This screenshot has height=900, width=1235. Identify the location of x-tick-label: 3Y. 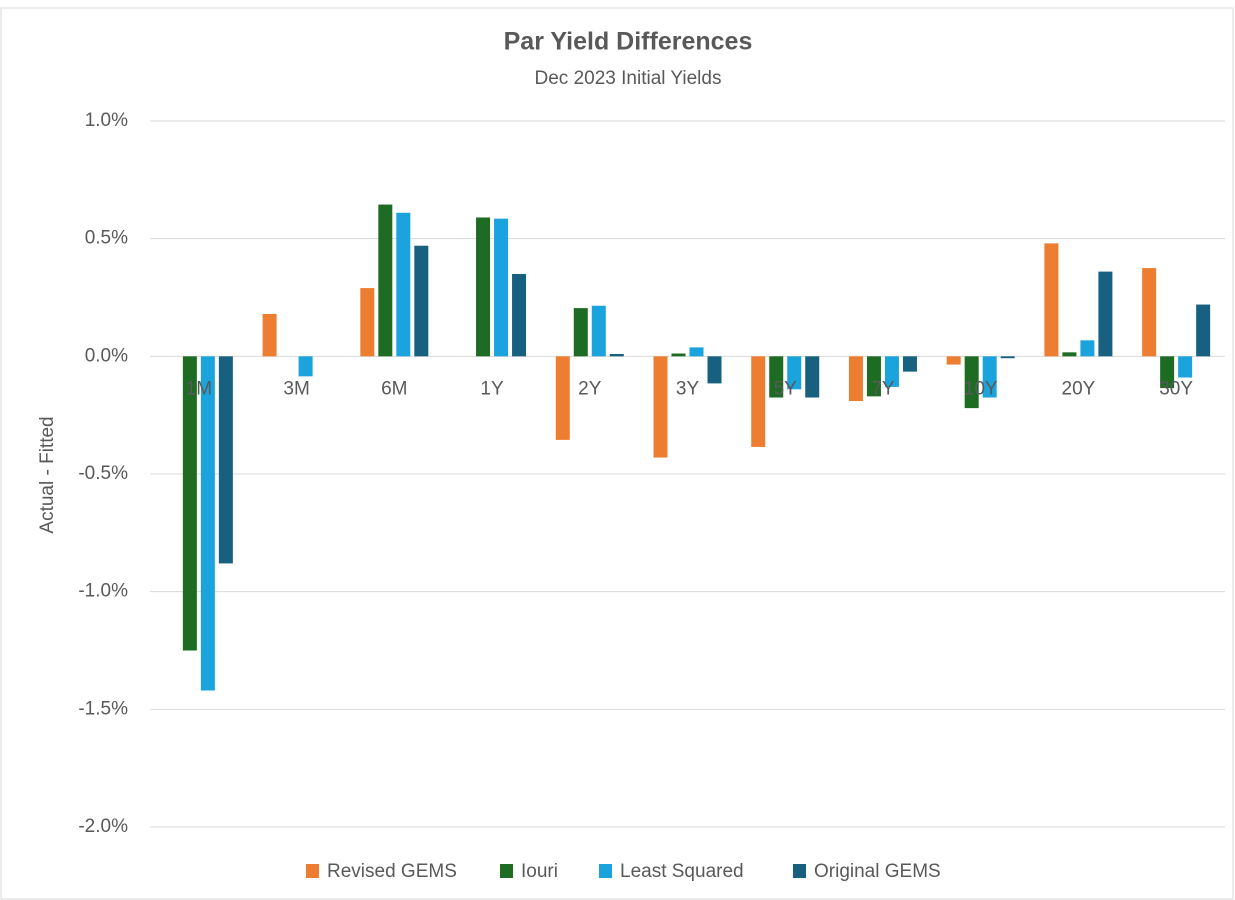
(688, 388).